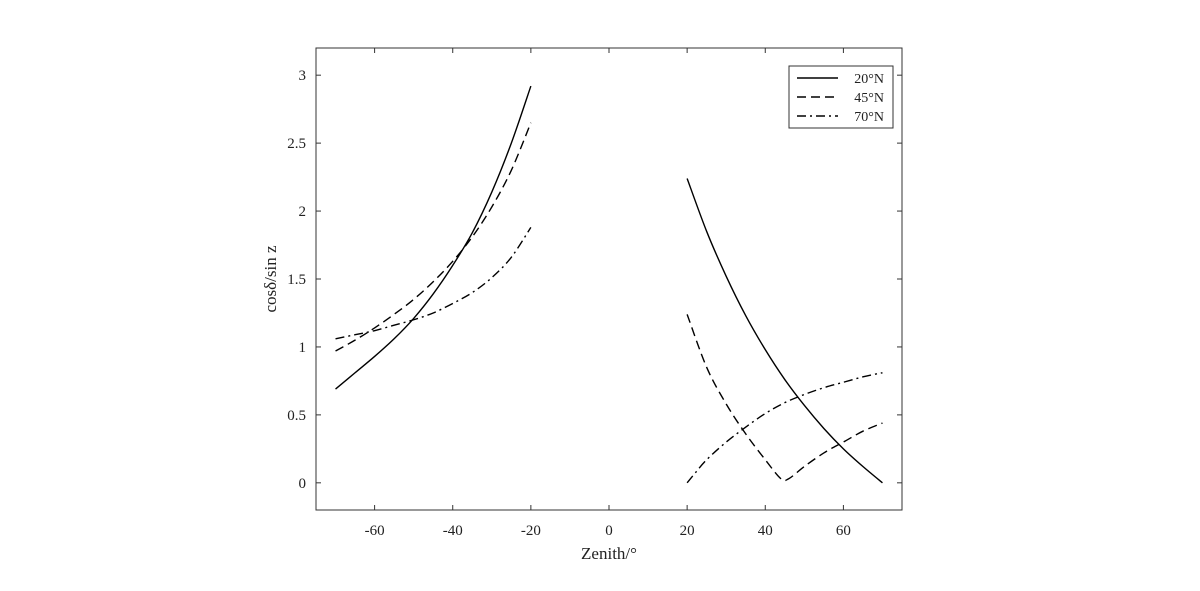  I want to click on x-axis-label: Zenith/°, so click(609, 553).